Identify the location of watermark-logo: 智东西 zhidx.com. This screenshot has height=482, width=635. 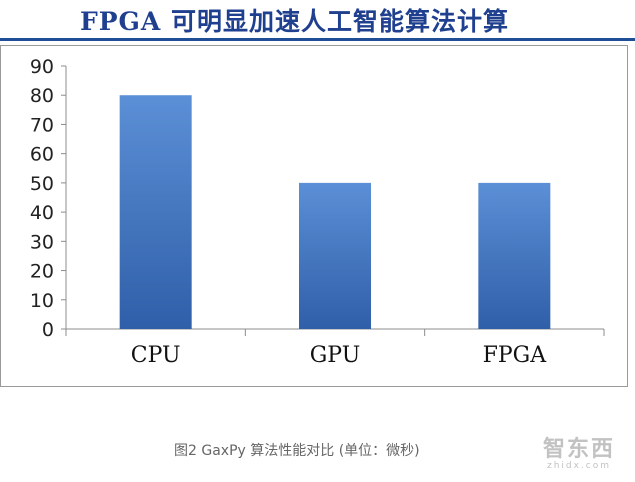
(579, 453).